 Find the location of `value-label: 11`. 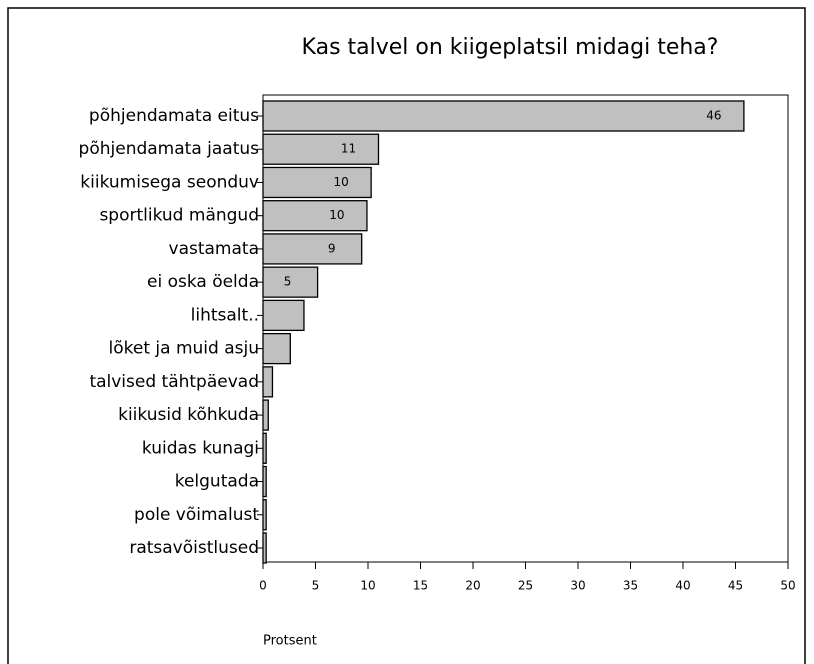

value-label: 11 is located at coordinates (348, 149).